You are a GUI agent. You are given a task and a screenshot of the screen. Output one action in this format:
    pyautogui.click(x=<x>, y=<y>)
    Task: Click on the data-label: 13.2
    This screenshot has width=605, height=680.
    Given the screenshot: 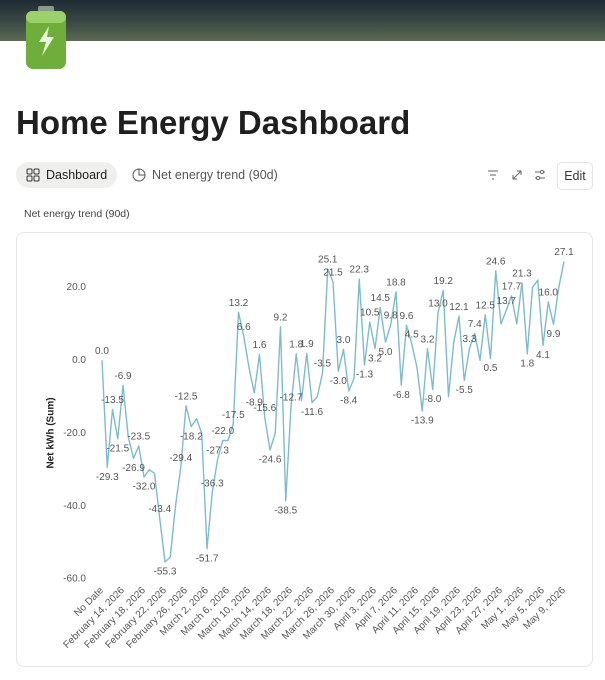 What is the action you would take?
    pyautogui.click(x=239, y=303)
    